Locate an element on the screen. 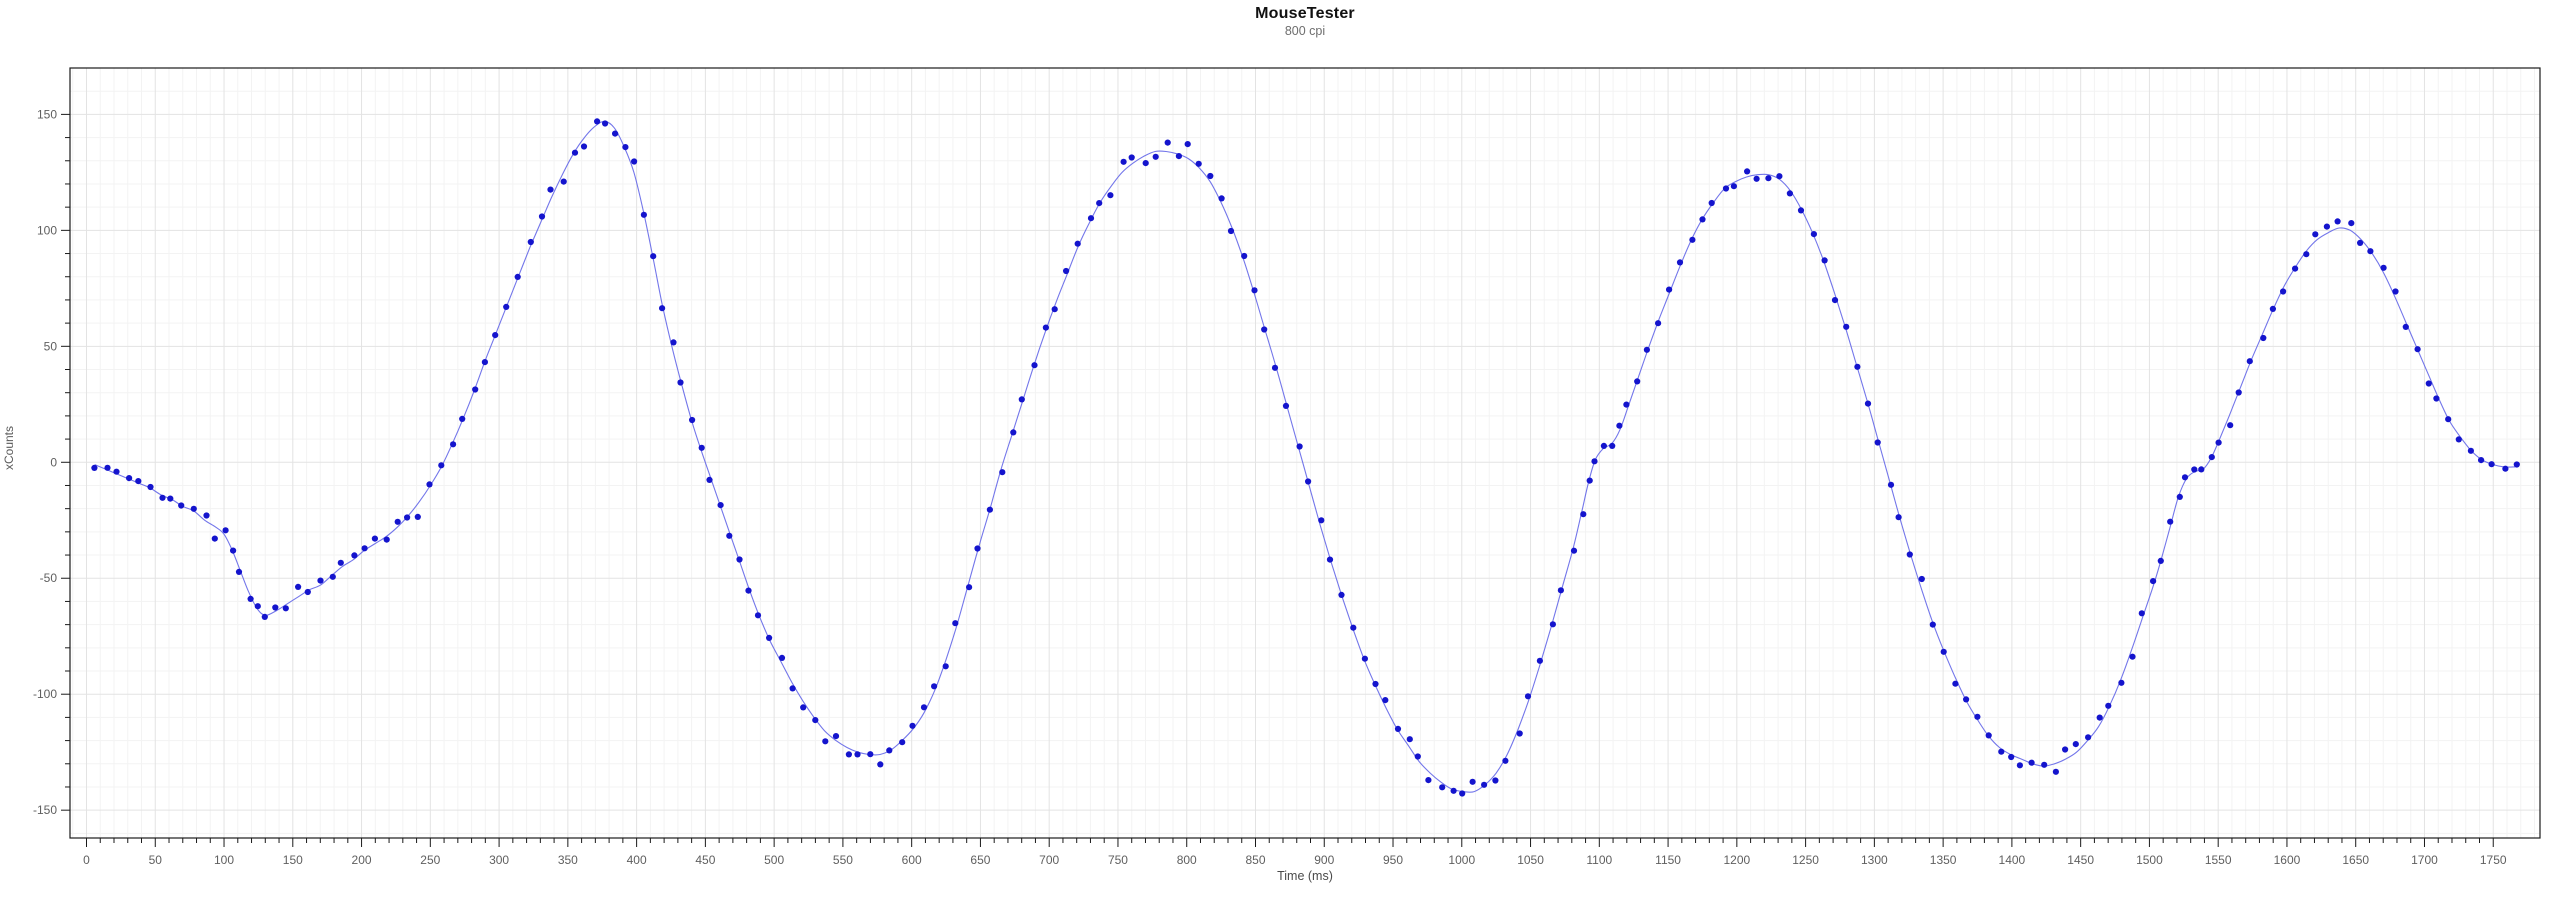 The width and height of the screenshot is (2560, 901). x-tick-label: 500 is located at coordinates (774, 860).